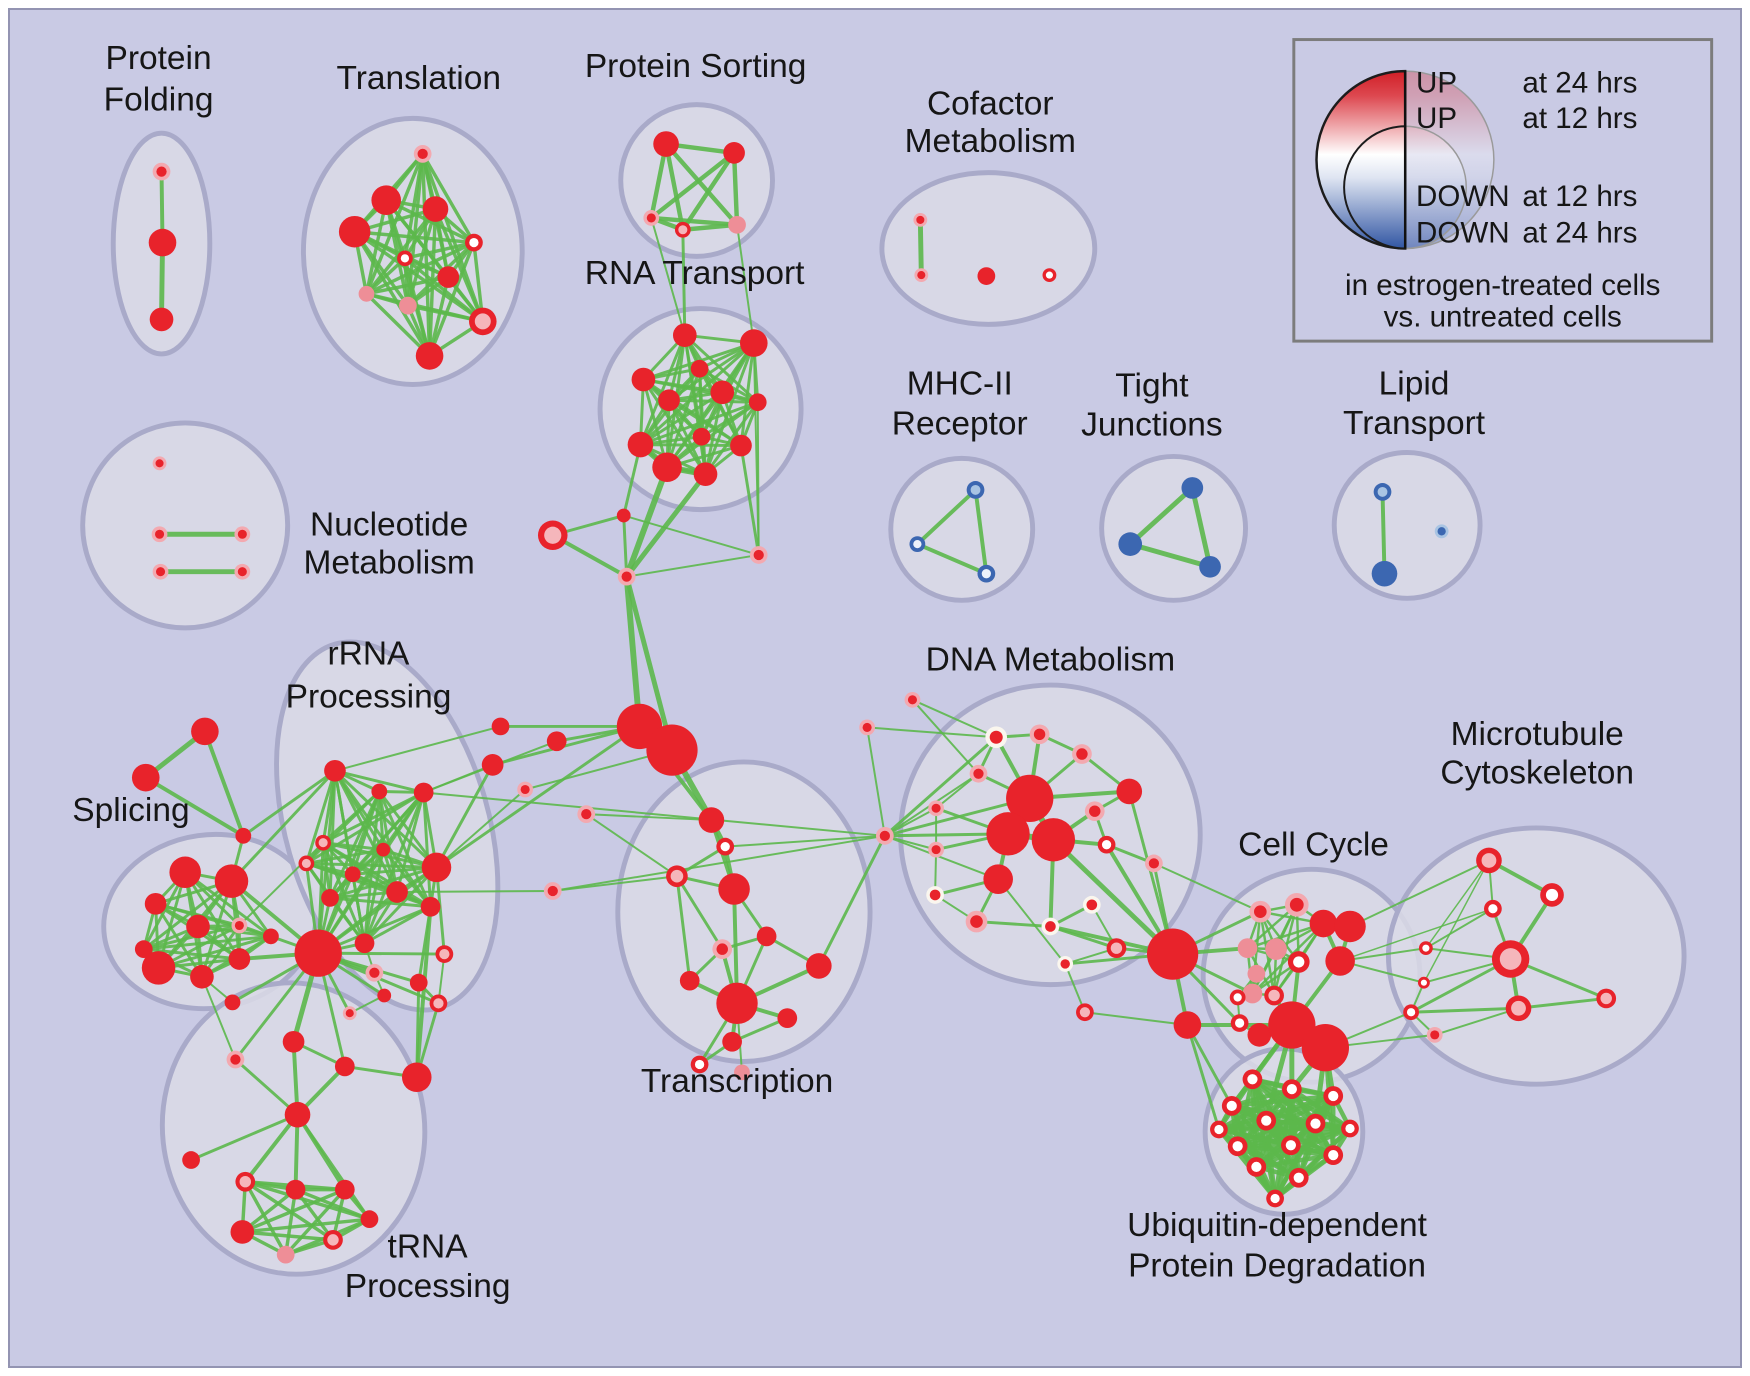 The image size is (1750, 1376). Describe the element at coordinates (701, 436) in the screenshot. I see `node-rt8` at that location.